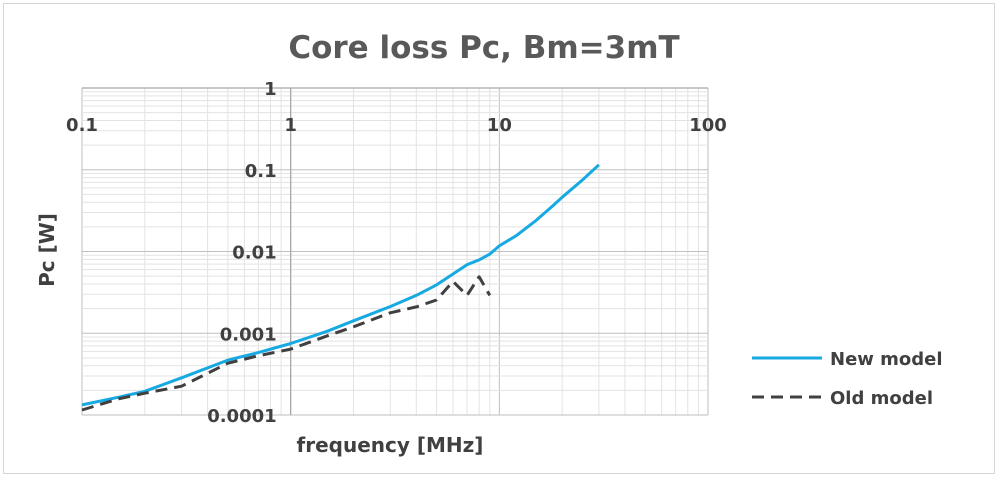  What do you see at coordinates (290, 125) in the screenshot?
I see `x-tick-label: 1` at bounding box center [290, 125].